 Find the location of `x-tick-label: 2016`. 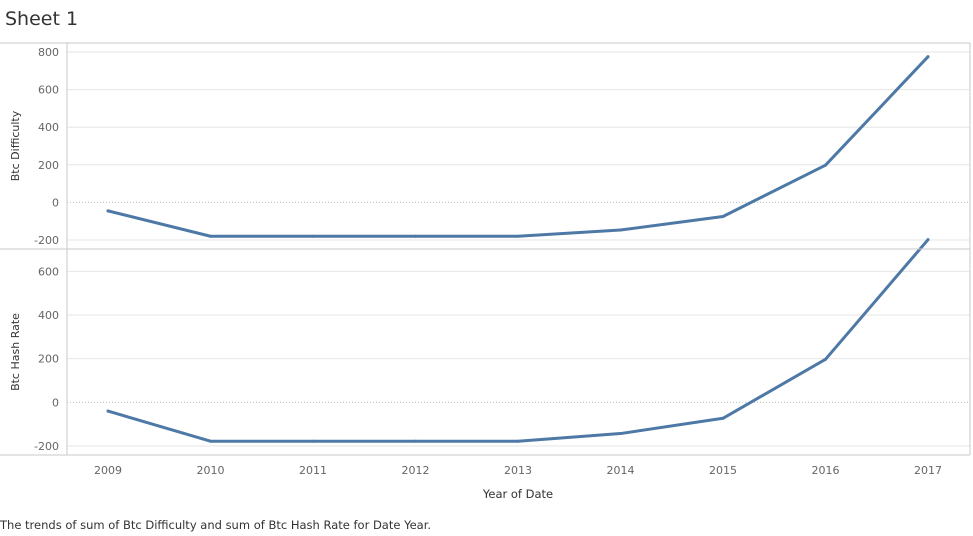

x-tick-label: 2016 is located at coordinates (826, 470).